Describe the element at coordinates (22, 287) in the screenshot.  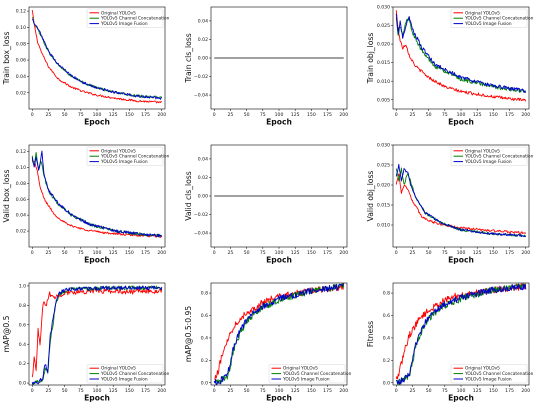
I see `y-tick-label: 1.0` at that location.